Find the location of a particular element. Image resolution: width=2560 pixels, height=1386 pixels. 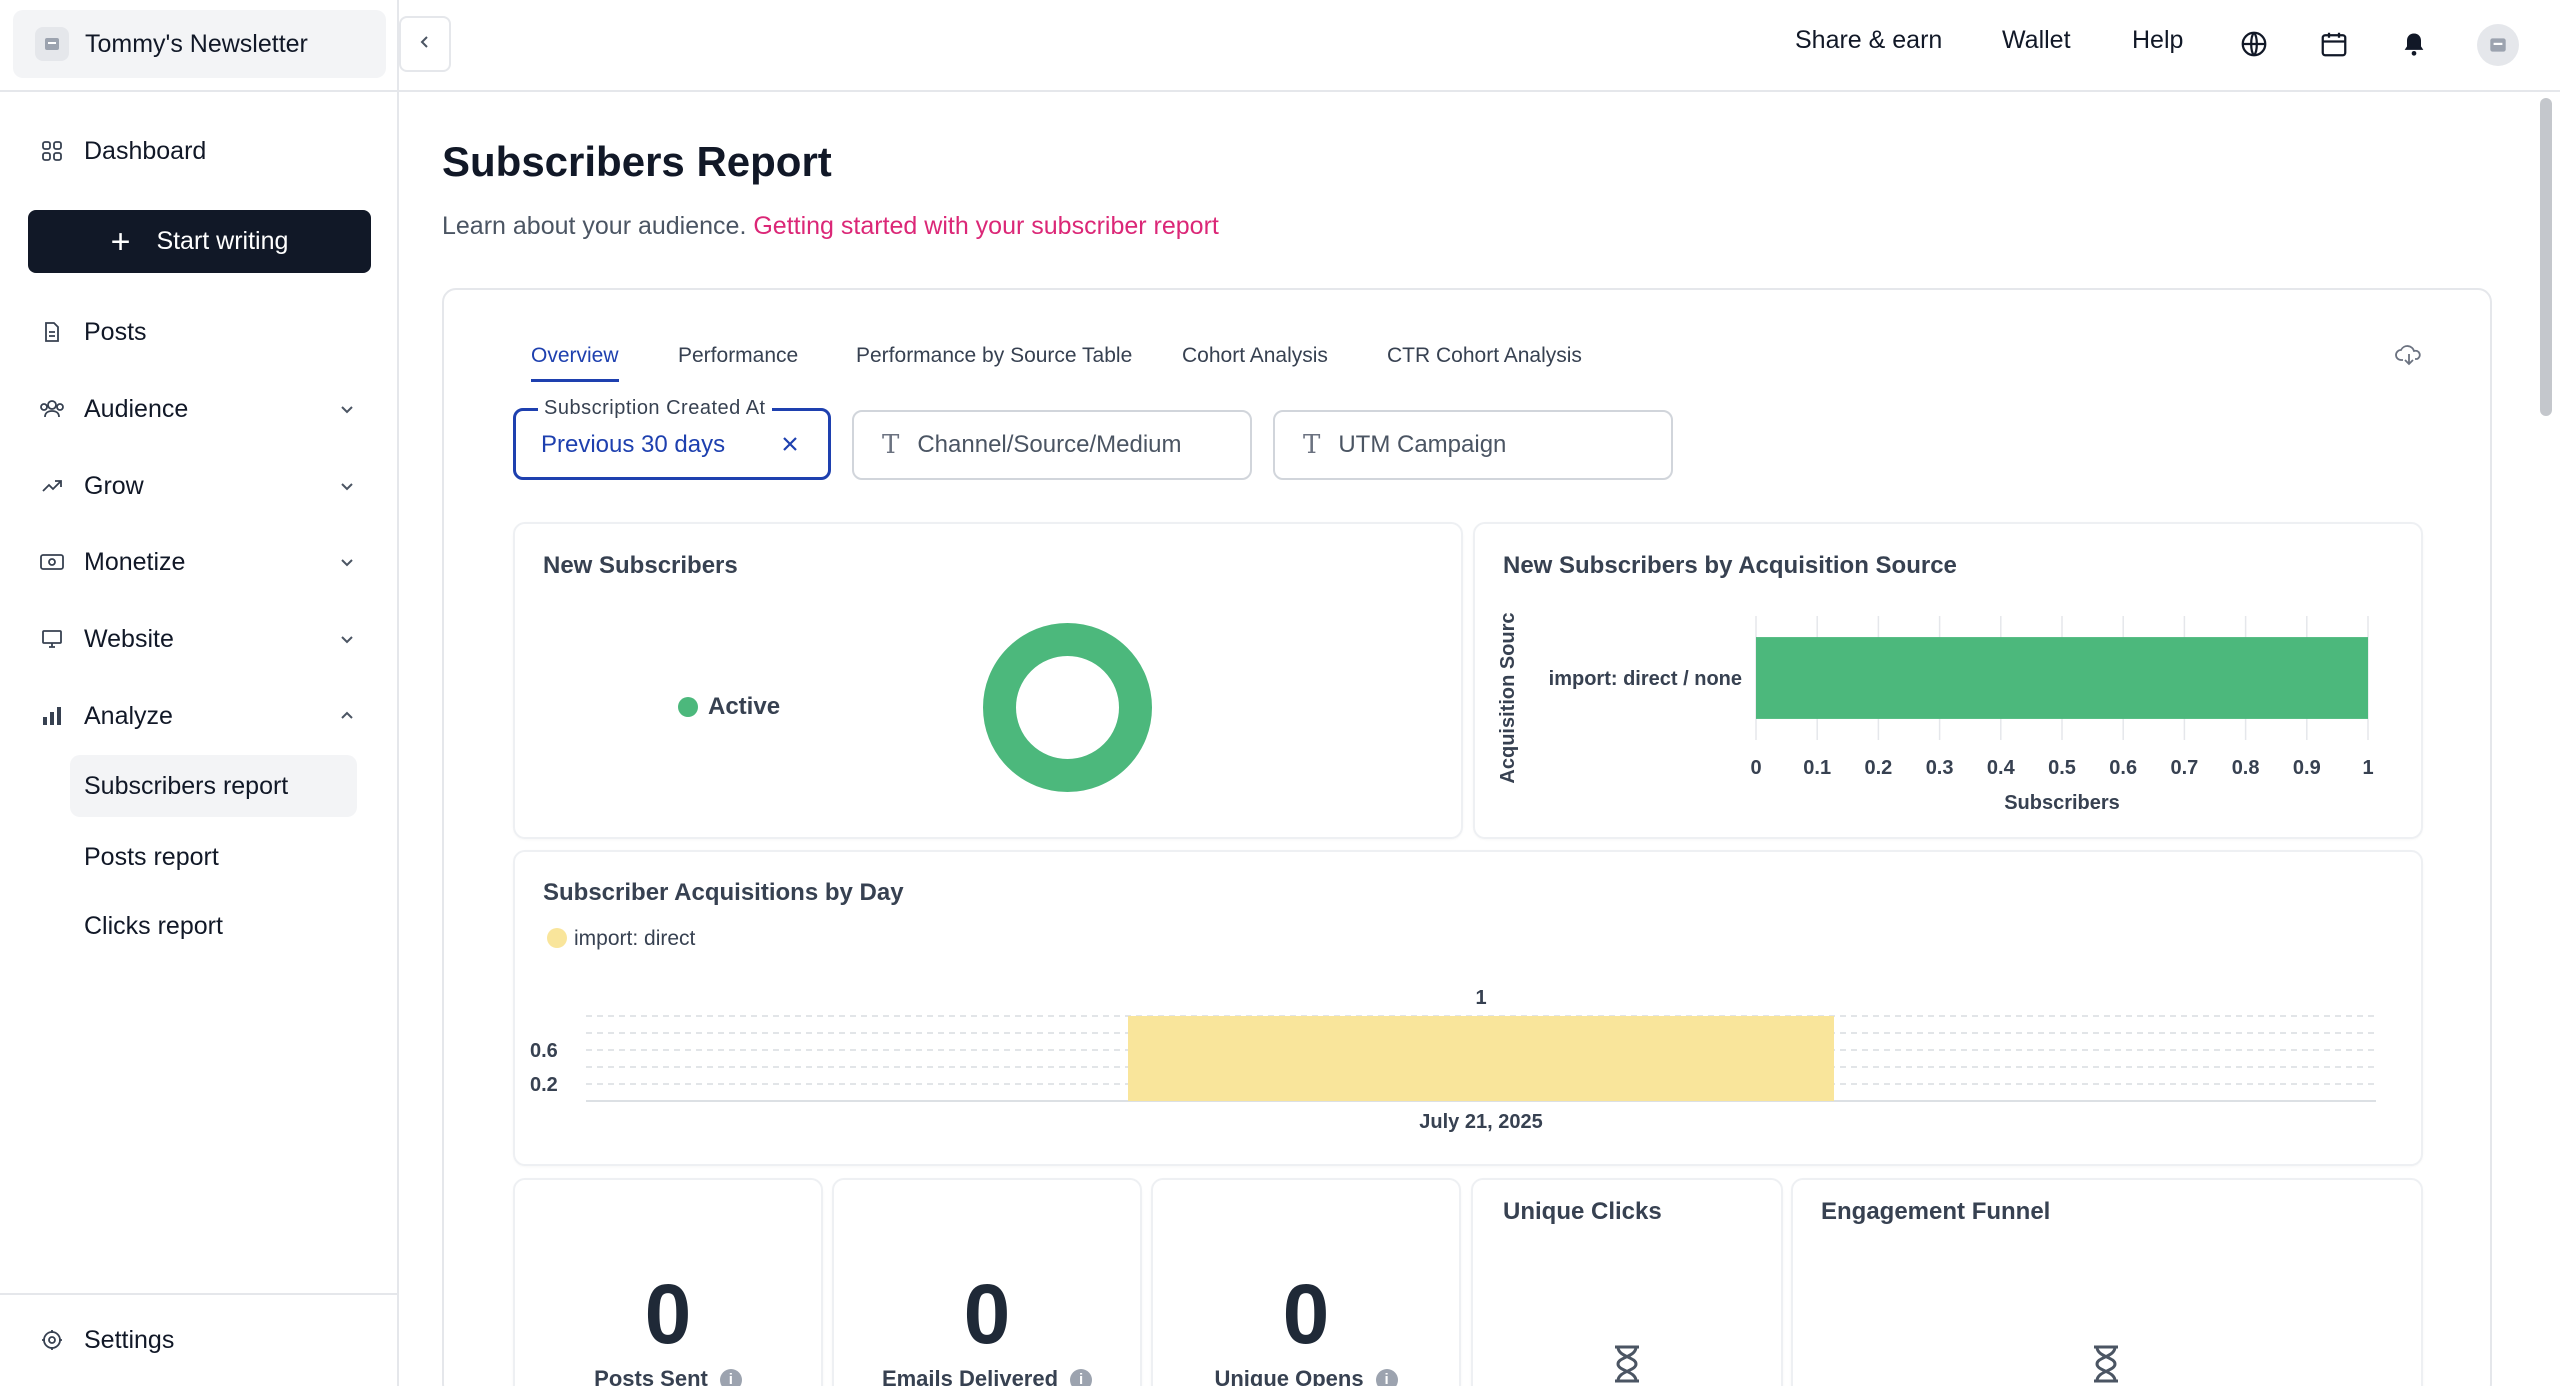

y-axis-label: Acquisition Sourc is located at coordinates (1508, 697).